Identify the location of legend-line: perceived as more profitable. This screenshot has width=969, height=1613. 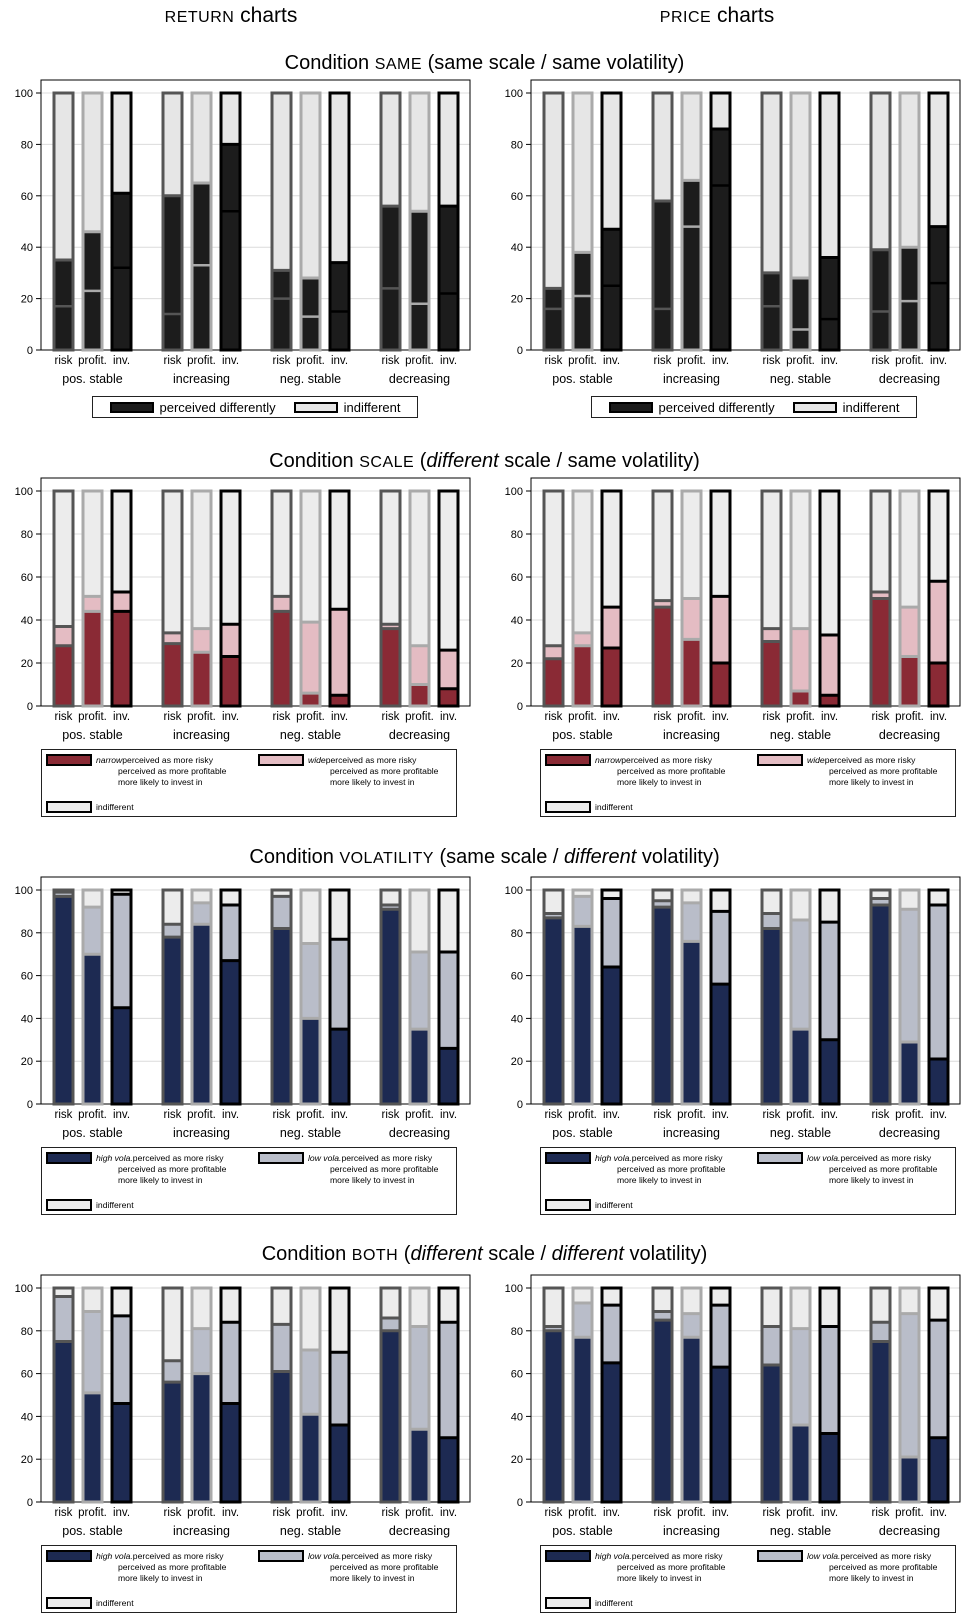
(172, 771).